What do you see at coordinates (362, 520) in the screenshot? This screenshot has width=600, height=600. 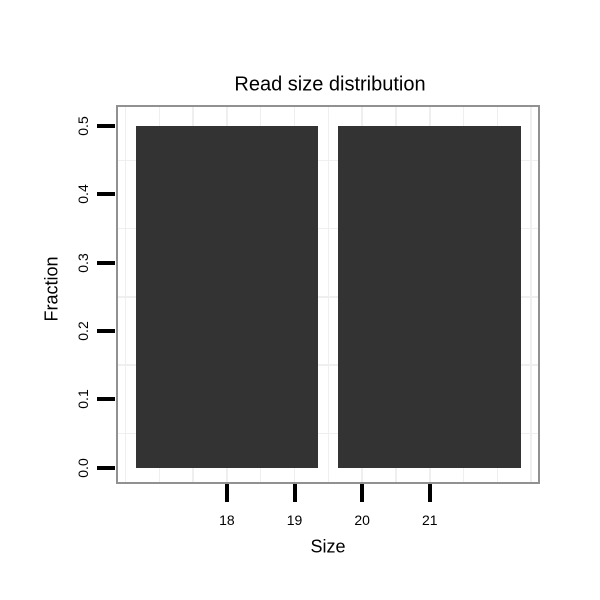 I see `x-tick-label: 20` at bounding box center [362, 520].